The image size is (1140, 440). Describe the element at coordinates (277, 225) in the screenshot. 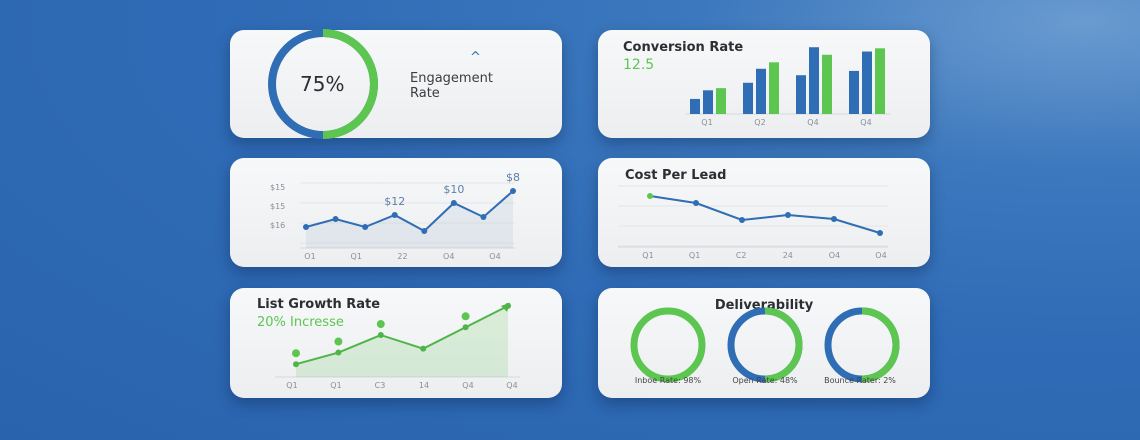

I see `y-tick-label: $16` at that location.